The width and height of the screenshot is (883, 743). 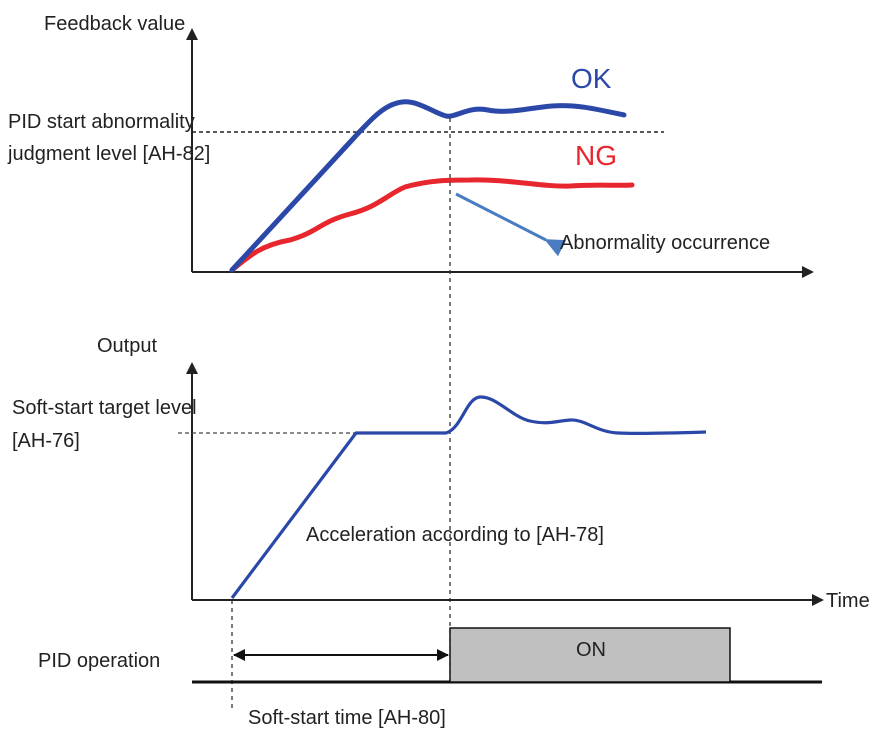 What do you see at coordinates (108, 154) in the screenshot?
I see `threshold-label-line2: judgment level [AH-82]` at bounding box center [108, 154].